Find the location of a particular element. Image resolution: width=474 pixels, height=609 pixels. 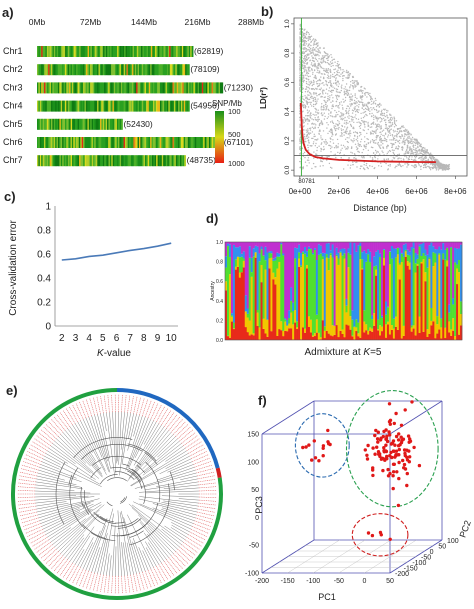

panel-b-x-tick-label: 4e+06 is located at coordinates (377, 191).